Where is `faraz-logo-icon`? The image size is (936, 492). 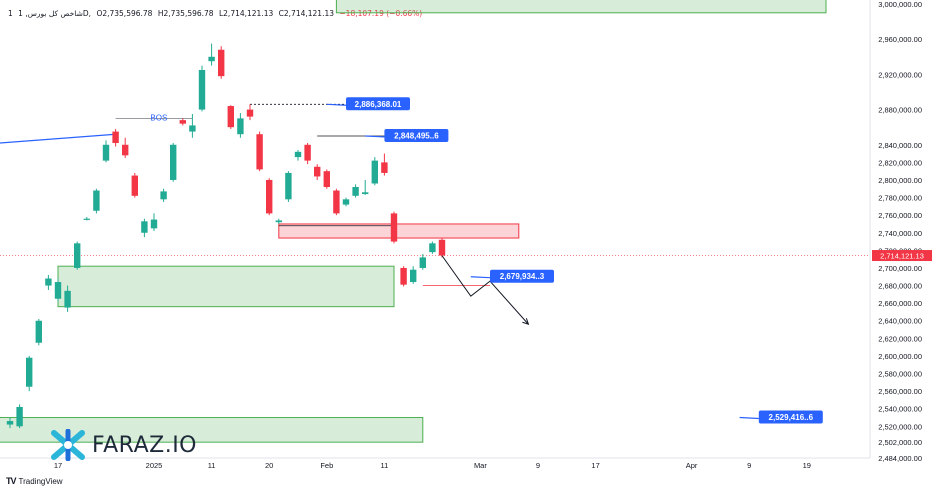
faraz-logo-icon is located at coordinates (68, 445).